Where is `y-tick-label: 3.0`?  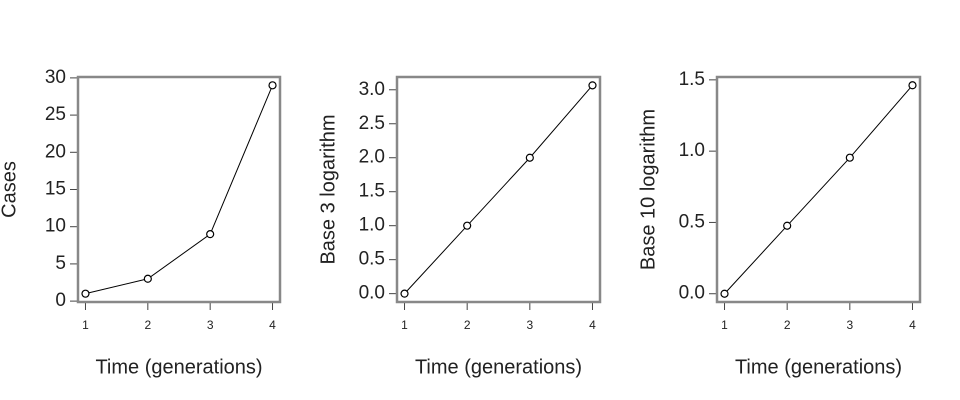 y-tick-label: 3.0 is located at coordinates (372, 89).